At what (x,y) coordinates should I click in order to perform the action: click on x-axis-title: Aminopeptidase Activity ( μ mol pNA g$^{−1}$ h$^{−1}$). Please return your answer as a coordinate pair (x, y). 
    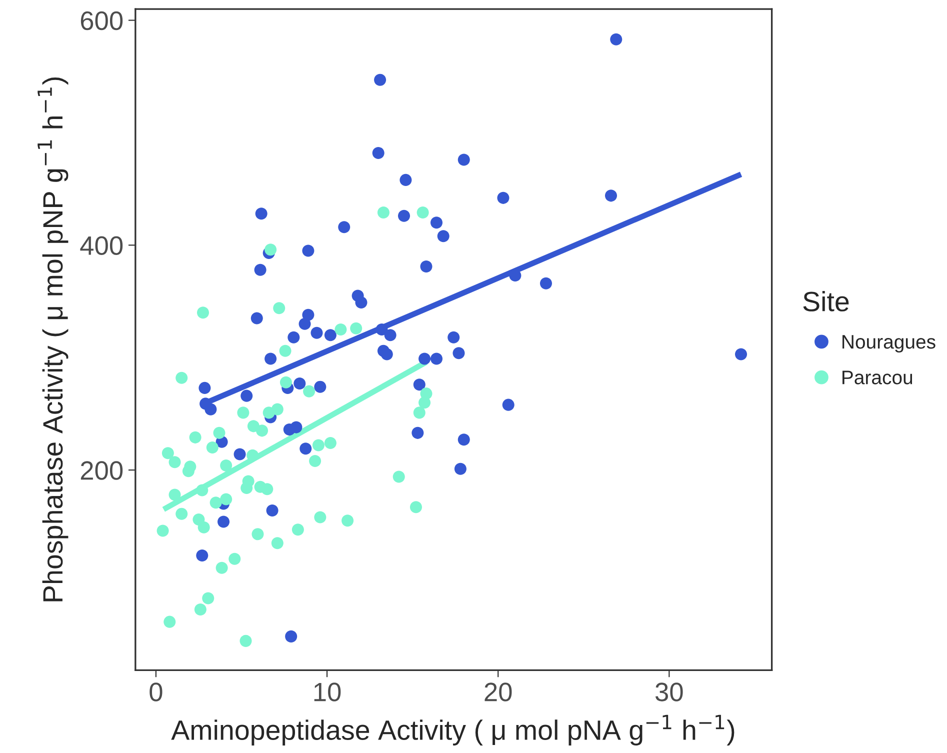
    Looking at the image, I should click on (452, 730).